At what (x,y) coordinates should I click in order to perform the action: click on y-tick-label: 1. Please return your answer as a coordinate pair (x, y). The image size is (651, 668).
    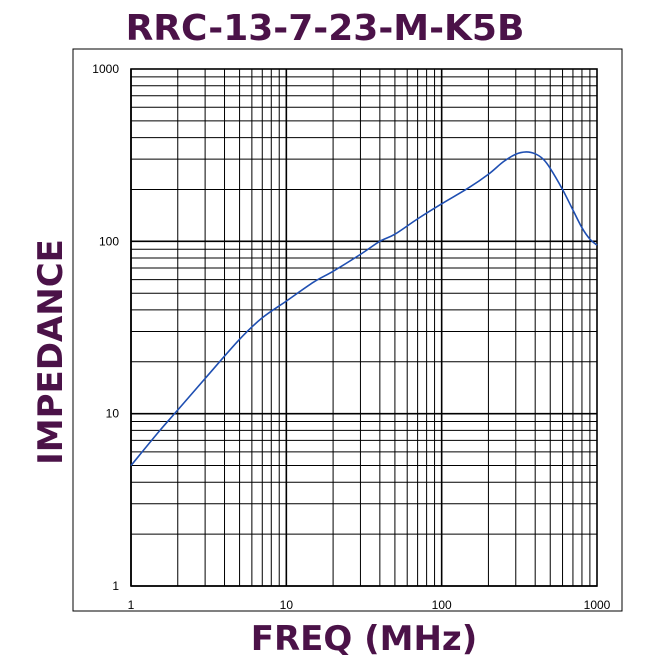
    Looking at the image, I should click on (115, 586).